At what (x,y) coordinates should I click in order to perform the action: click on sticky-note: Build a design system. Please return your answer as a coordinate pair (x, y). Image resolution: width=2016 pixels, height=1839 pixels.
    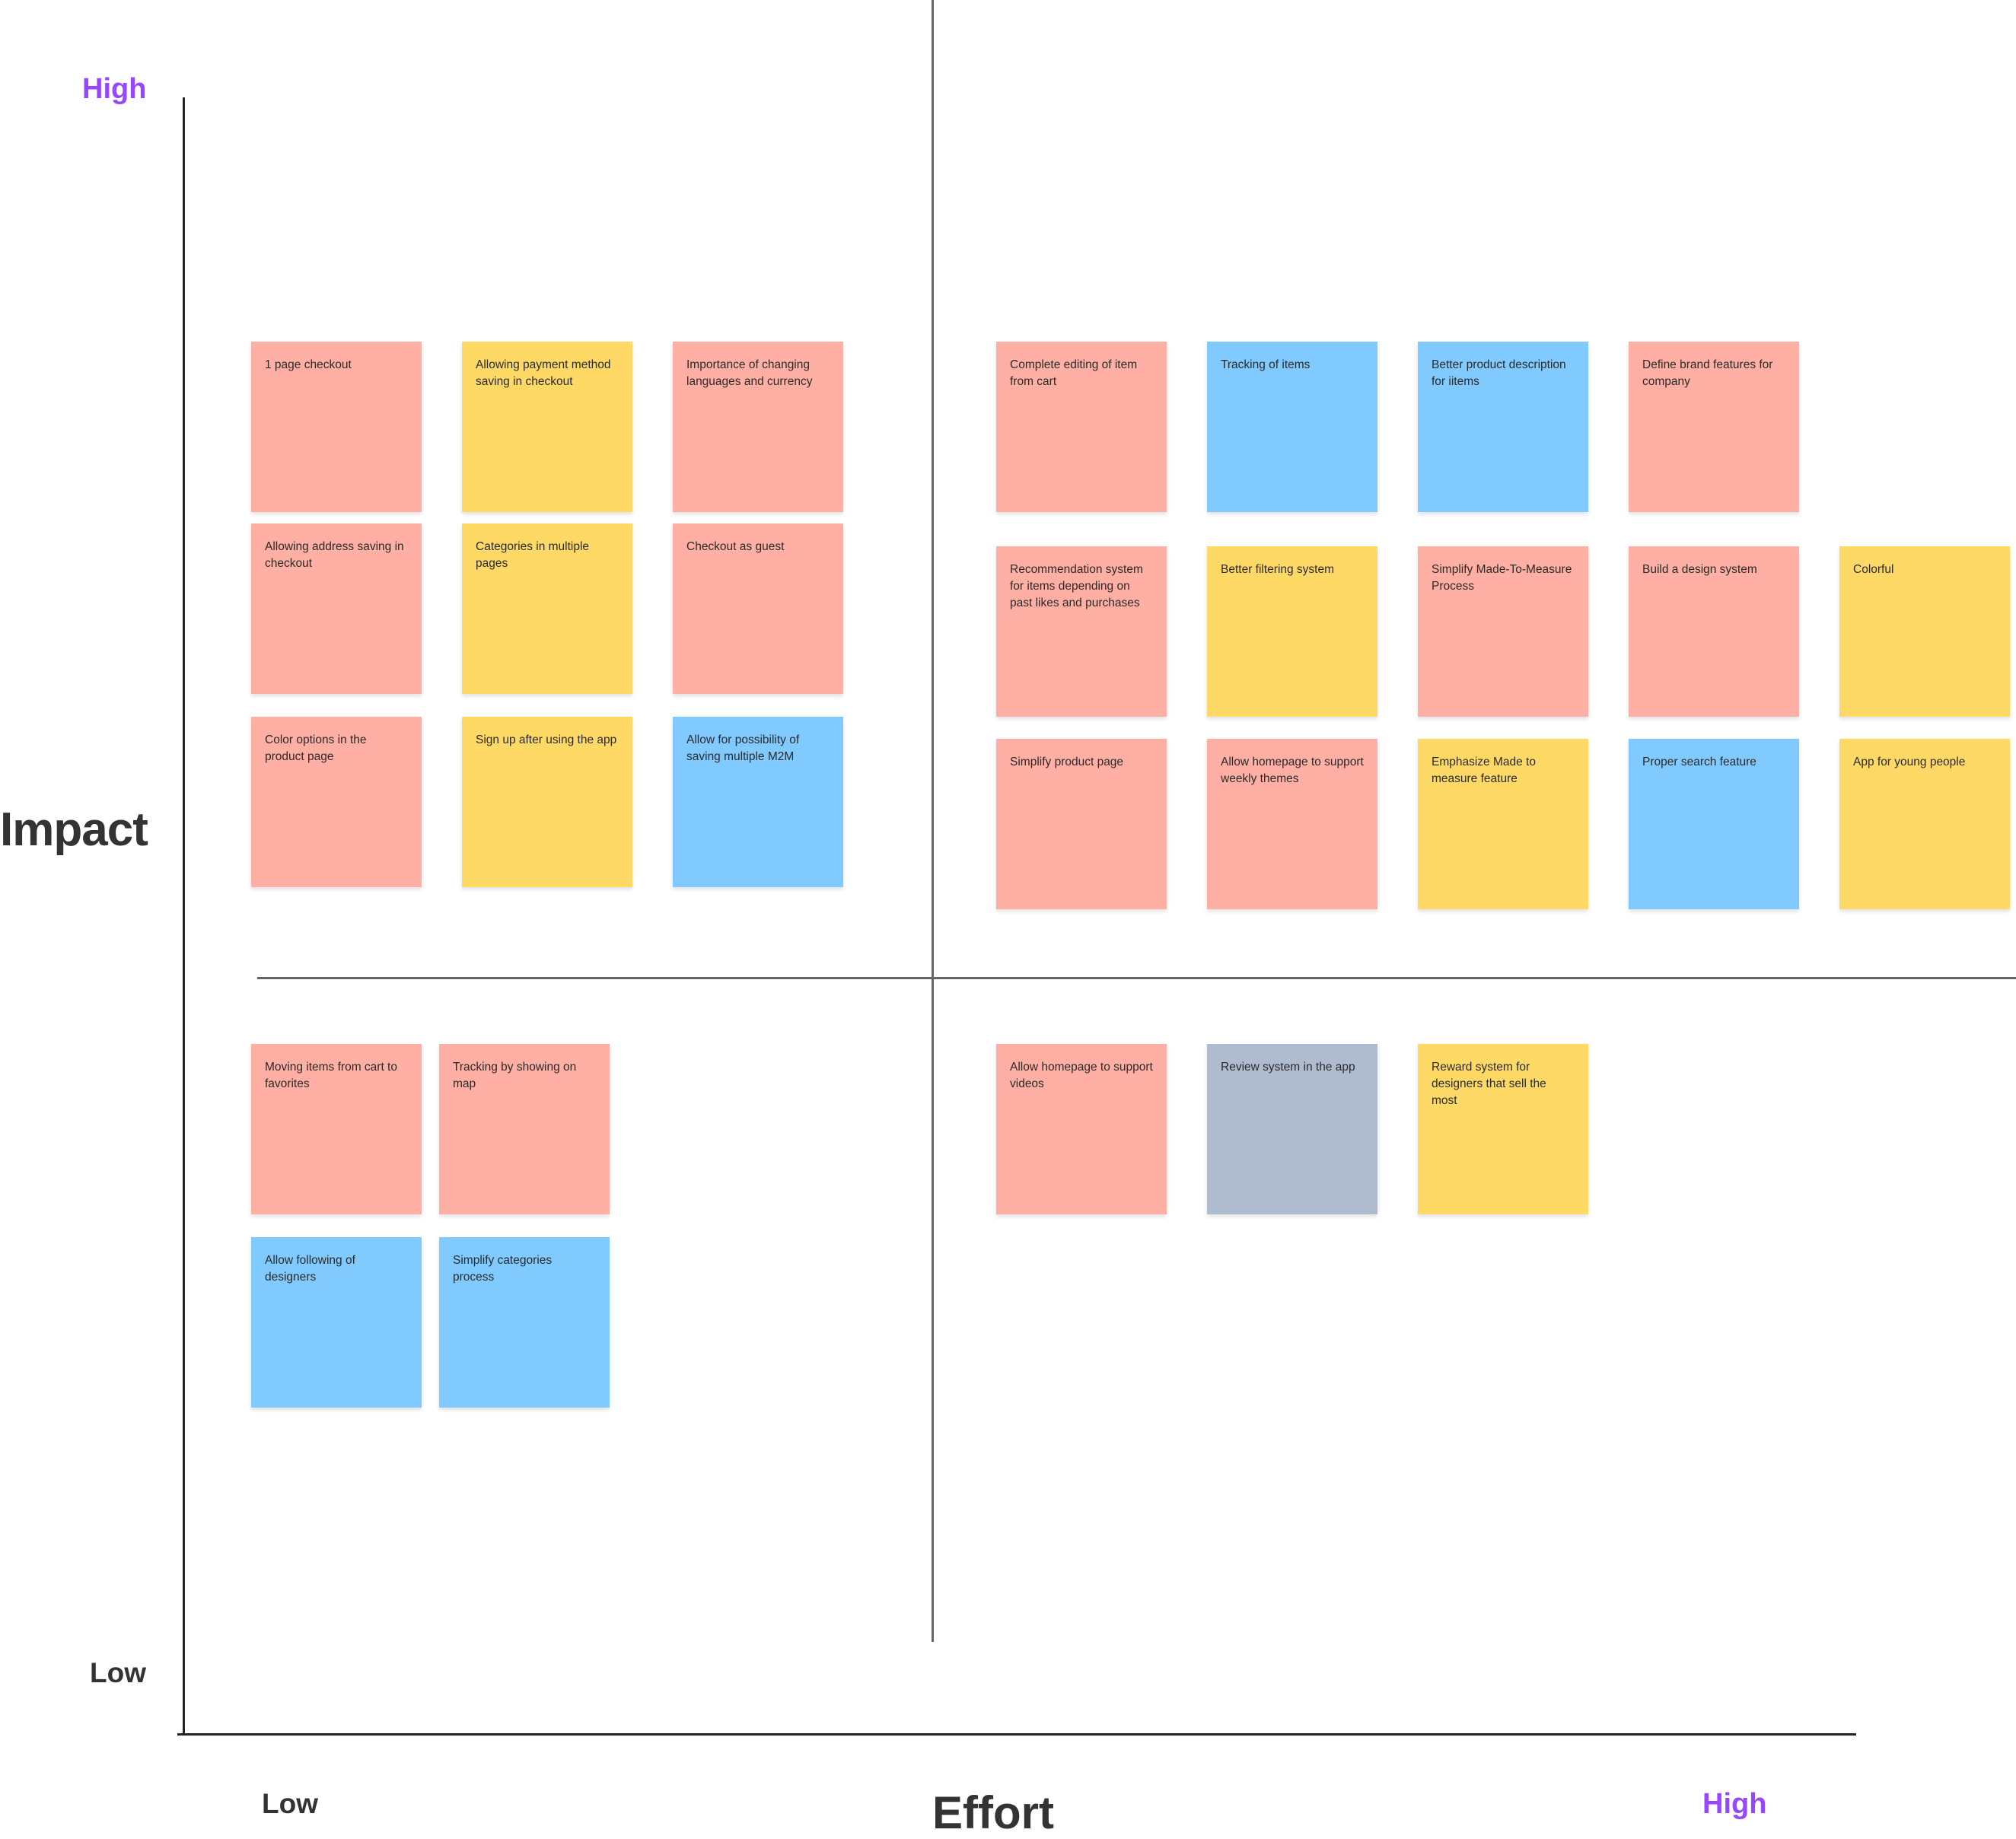
    Looking at the image, I should click on (1714, 631).